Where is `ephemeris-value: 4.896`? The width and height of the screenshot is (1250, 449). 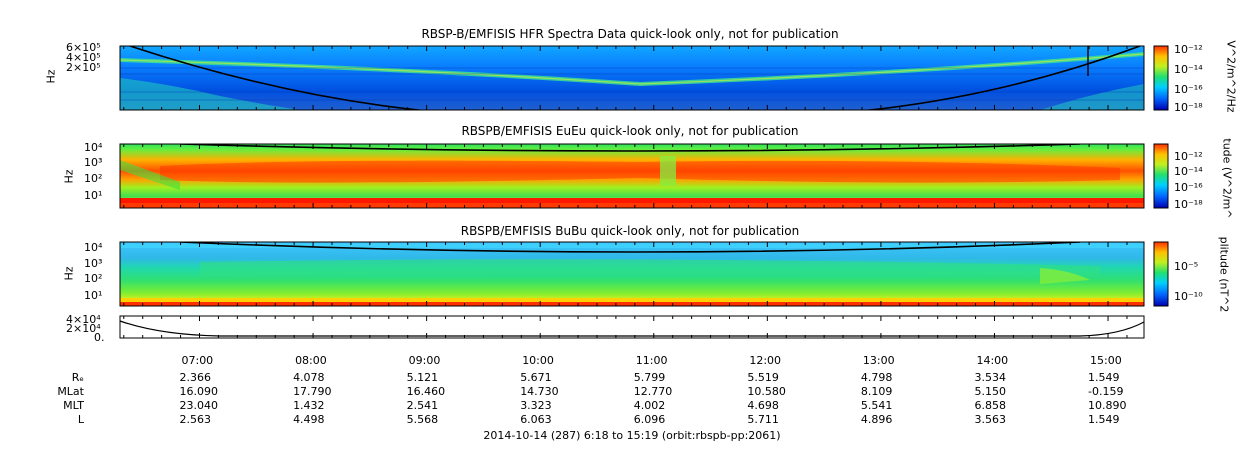 ephemeris-value: 4.896 is located at coordinates (876, 419).